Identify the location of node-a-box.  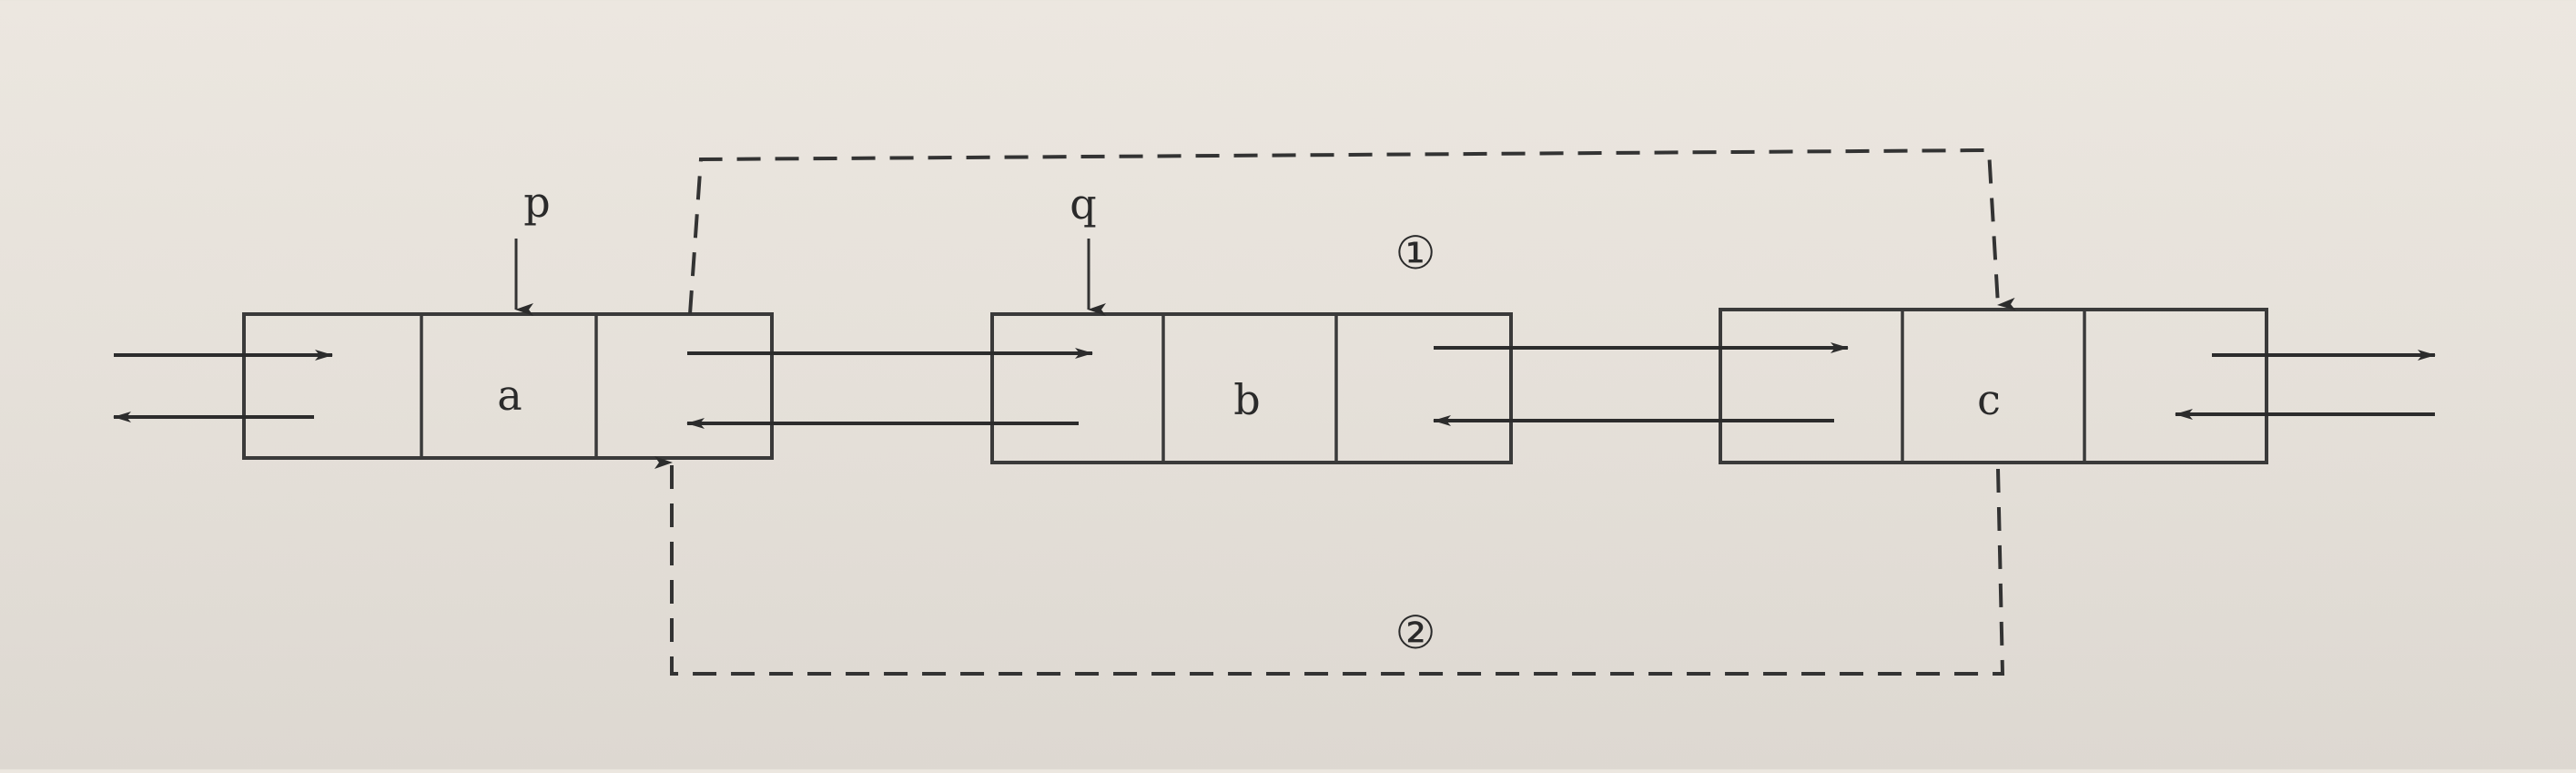
(508, 386).